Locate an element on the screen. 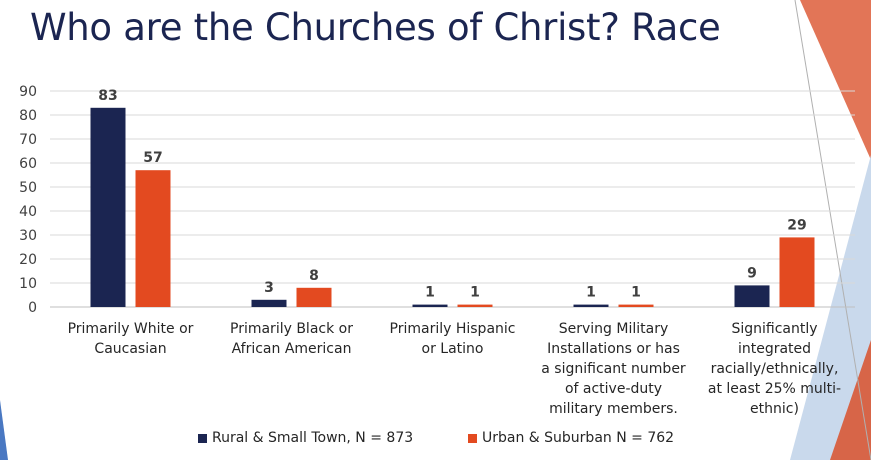 The width and height of the screenshot is (871, 460). data-label: 3 is located at coordinates (269, 288).